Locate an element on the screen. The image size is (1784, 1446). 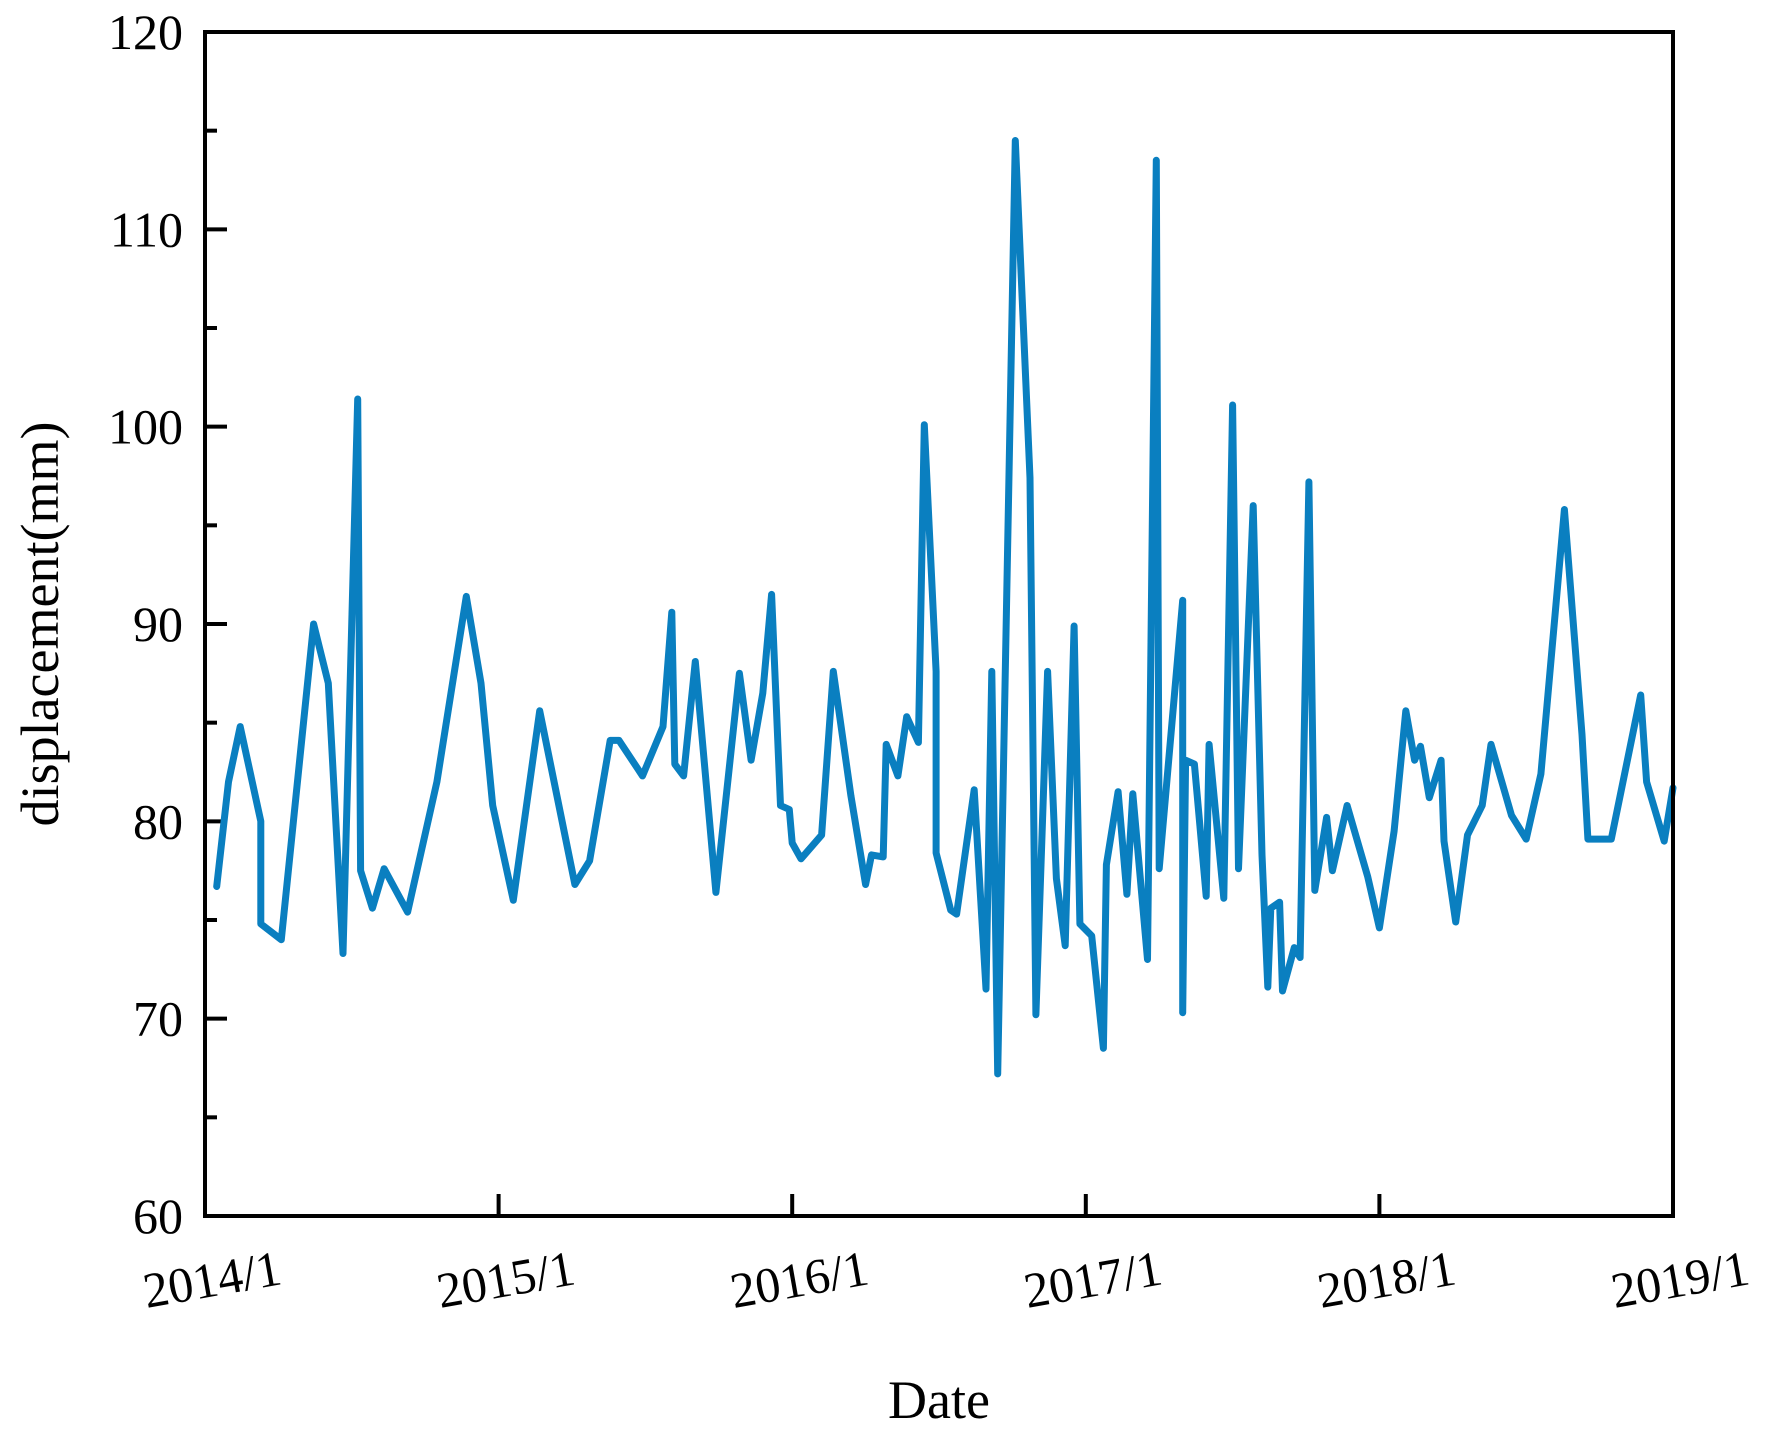
y-tick-label: 110 is located at coordinates (146, 229).